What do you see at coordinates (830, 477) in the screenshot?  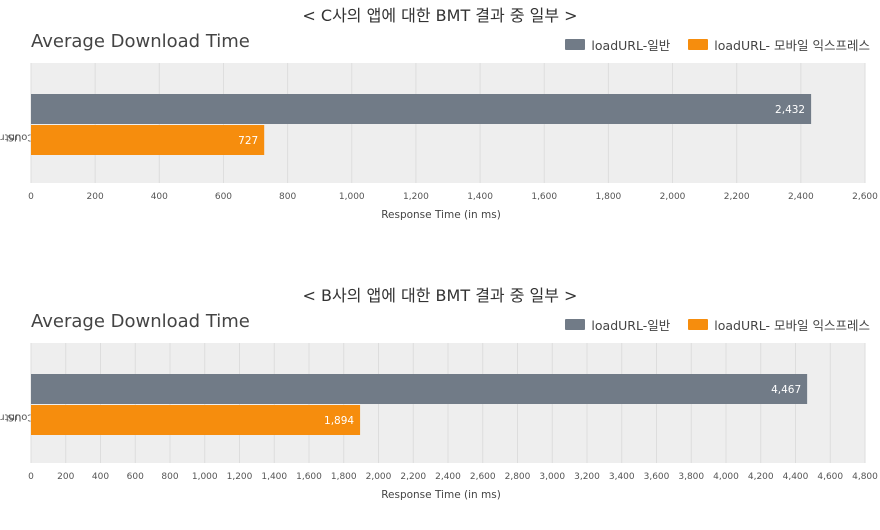 I see `x-tick-label: 4,600` at bounding box center [830, 477].